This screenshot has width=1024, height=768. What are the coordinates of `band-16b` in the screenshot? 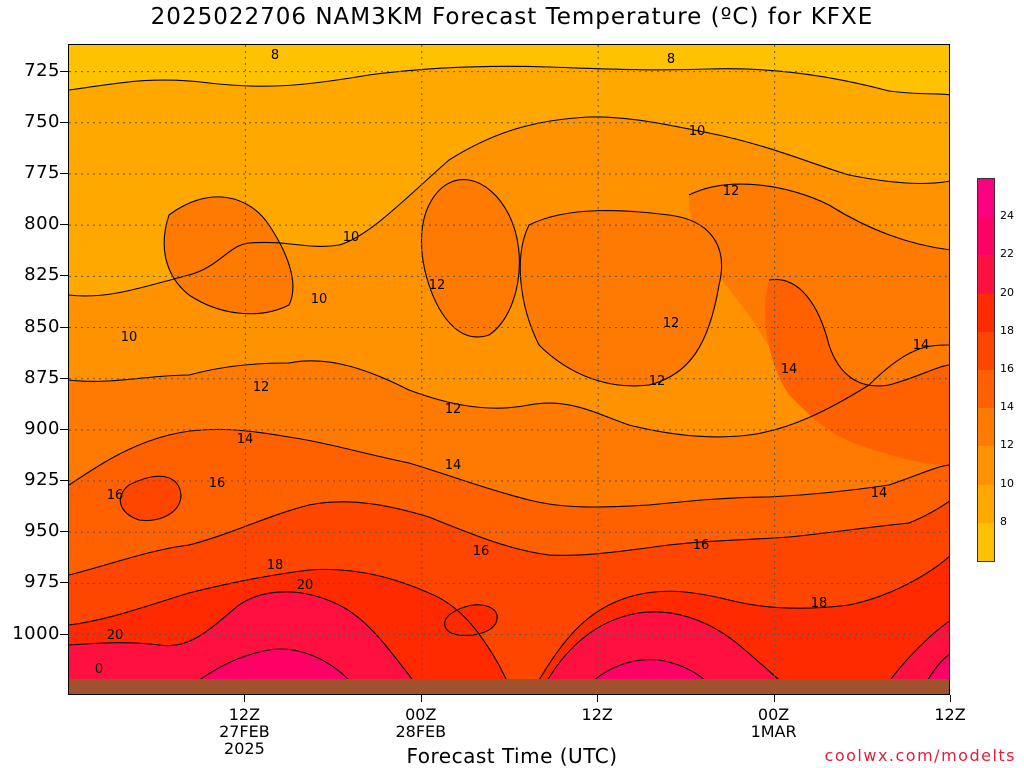 It's located at (150, 498).